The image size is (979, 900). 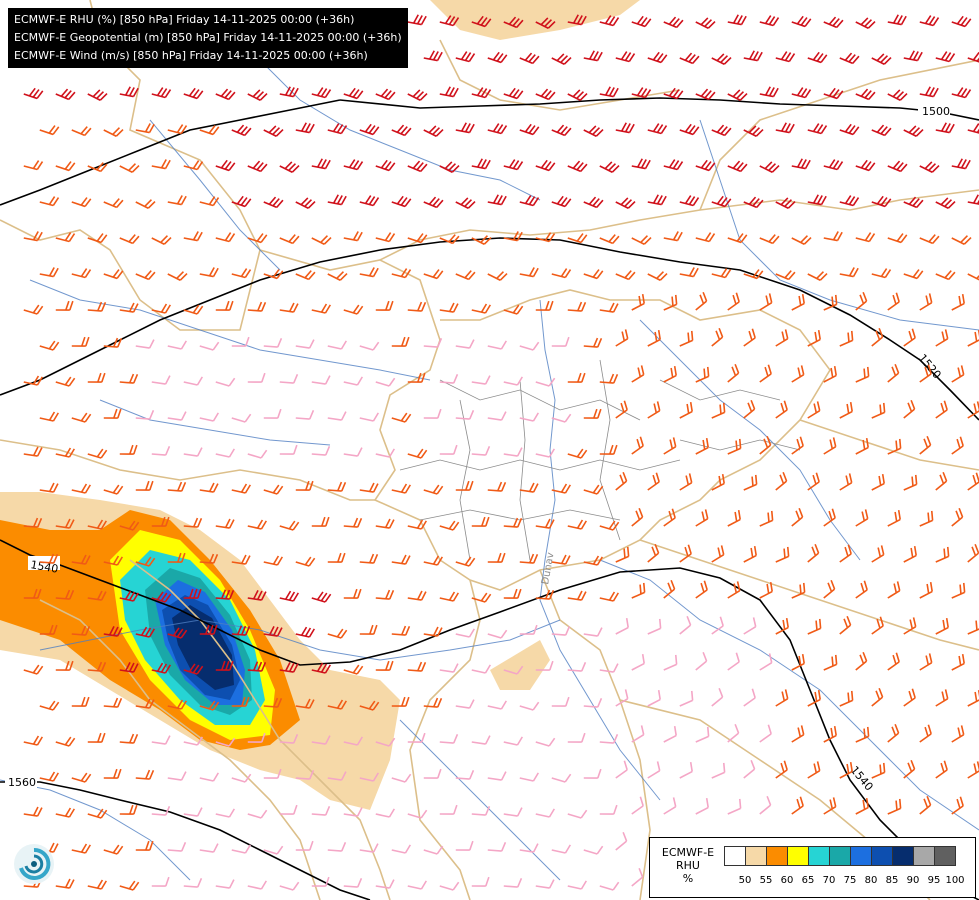 I want to click on rhu-band-top, so click(x=535, y=20).